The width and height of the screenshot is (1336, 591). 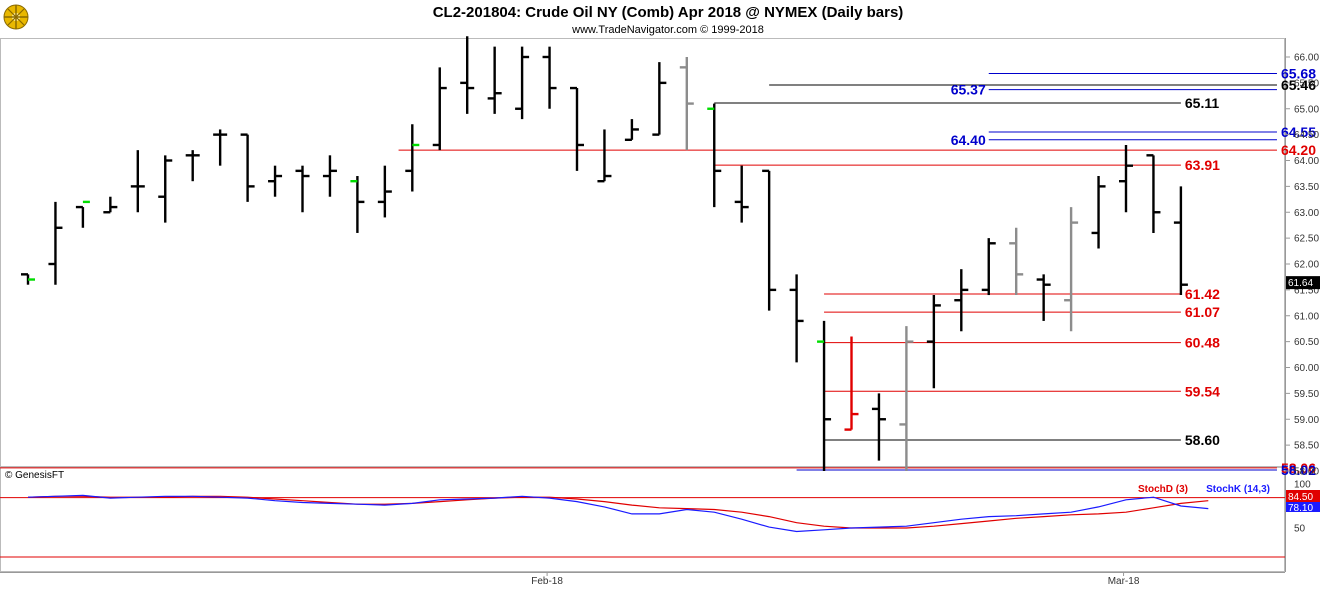 What do you see at coordinates (1202, 294) in the screenshot?
I see `level-label: 61.42` at bounding box center [1202, 294].